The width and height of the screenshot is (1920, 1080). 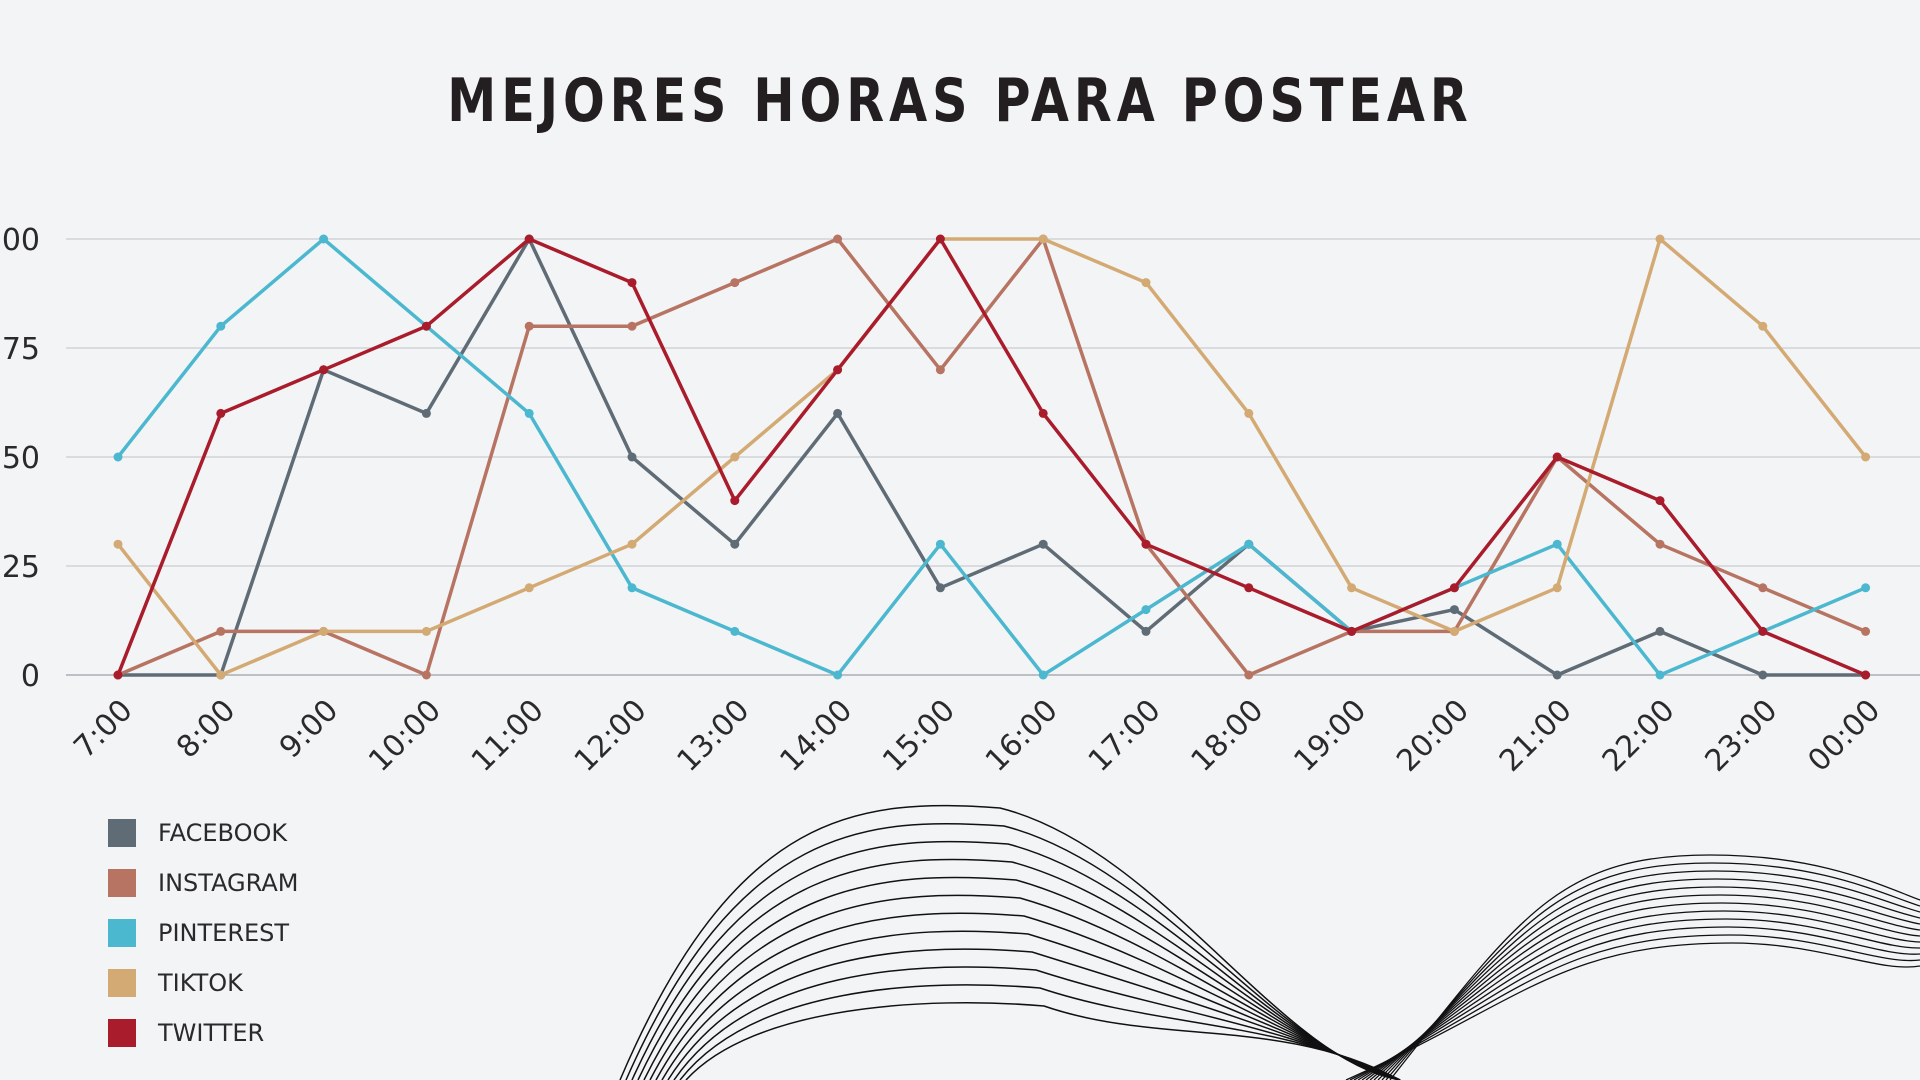 What do you see at coordinates (816, 736) in the screenshot?
I see `x-tick-label: 14:00` at bounding box center [816, 736].